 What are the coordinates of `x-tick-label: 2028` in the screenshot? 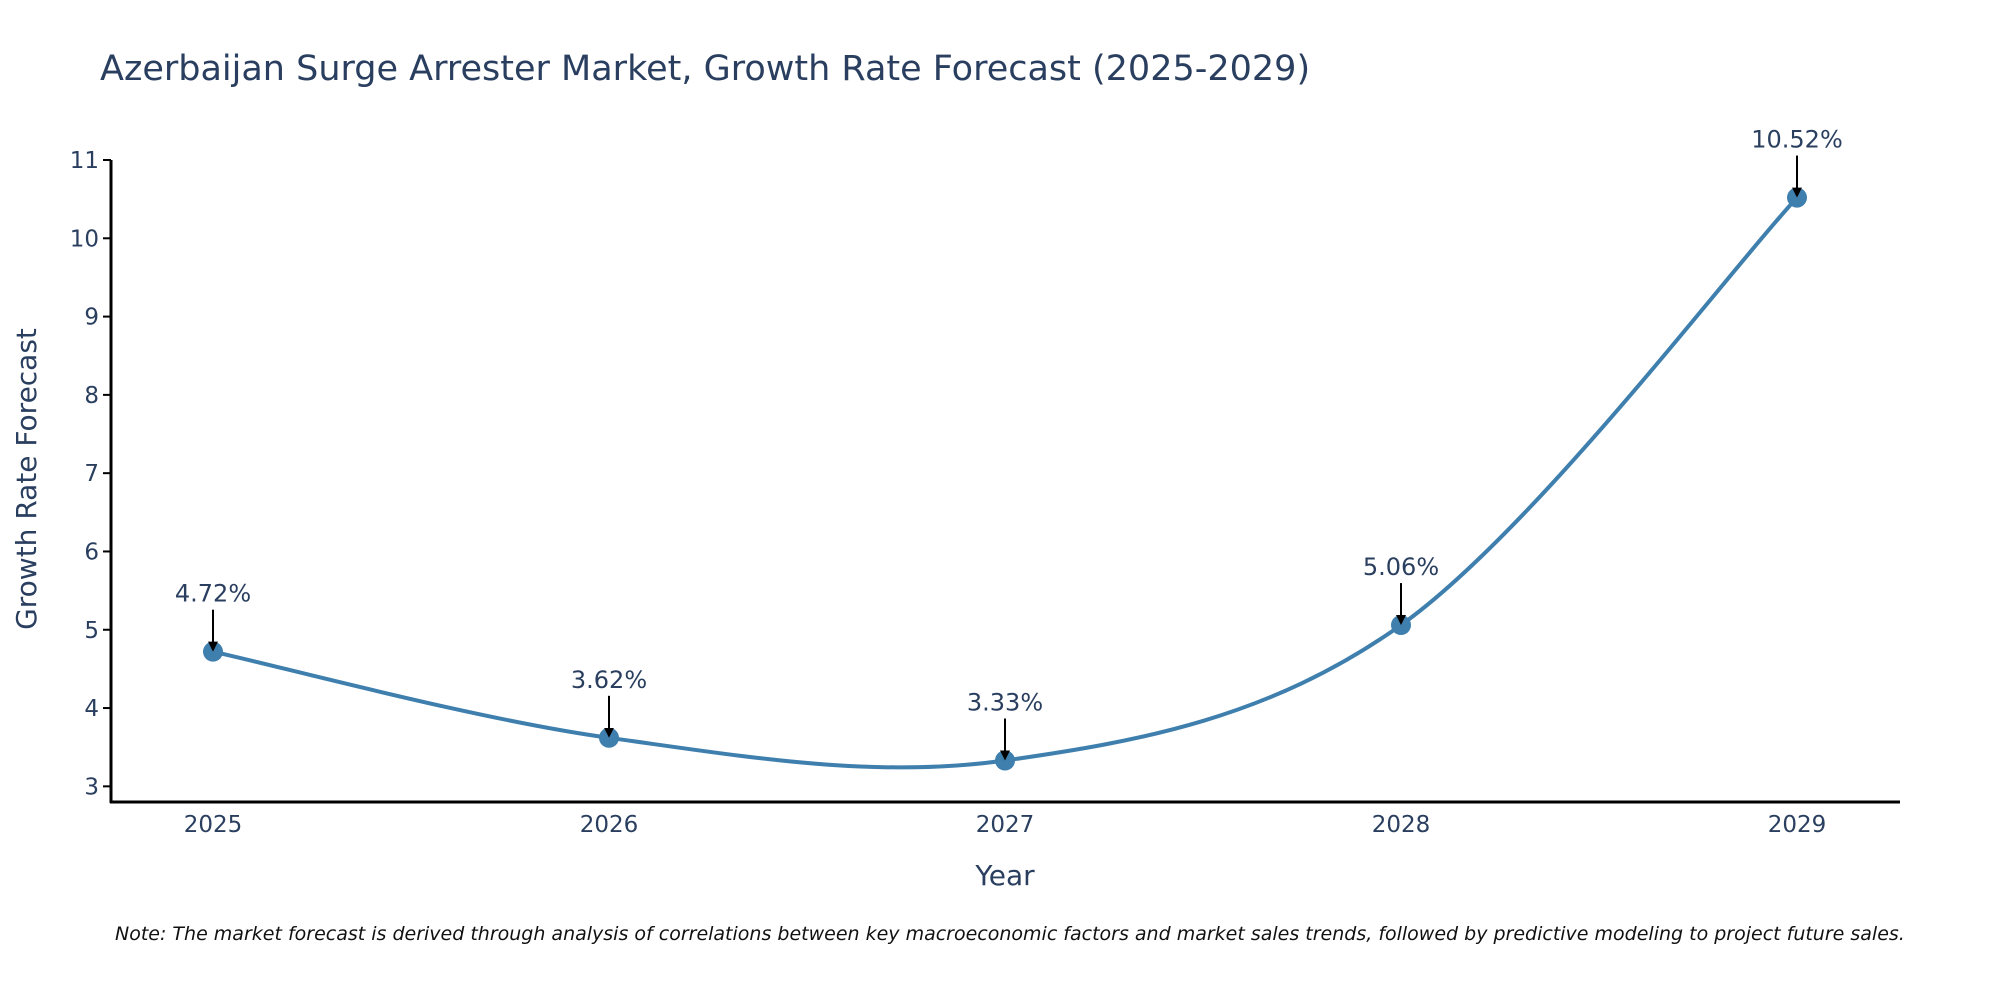 It's located at (1401, 825).